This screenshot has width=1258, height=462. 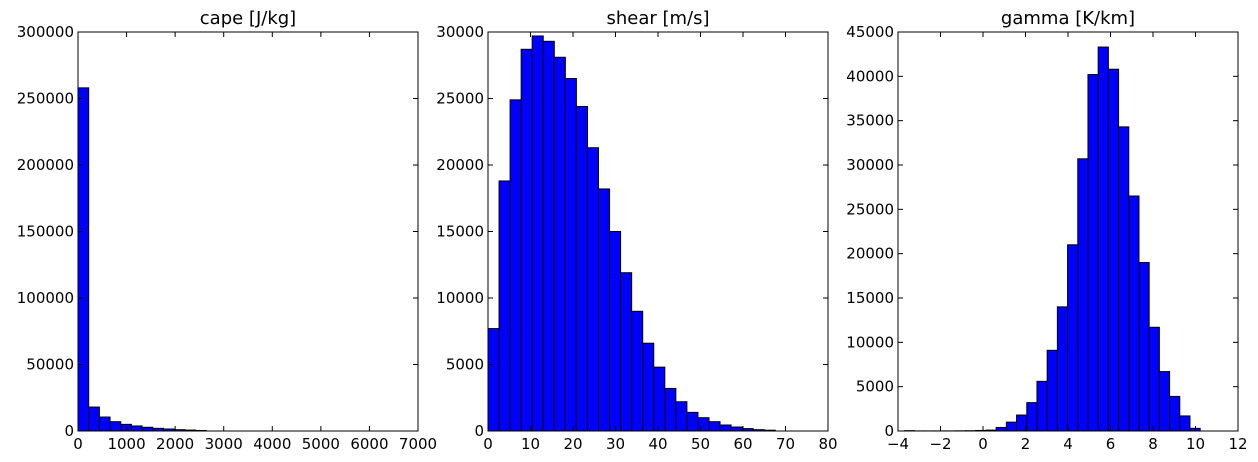 What do you see at coordinates (742, 444) in the screenshot?
I see `shear-x-tick-label: 60` at bounding box center [742, 444].